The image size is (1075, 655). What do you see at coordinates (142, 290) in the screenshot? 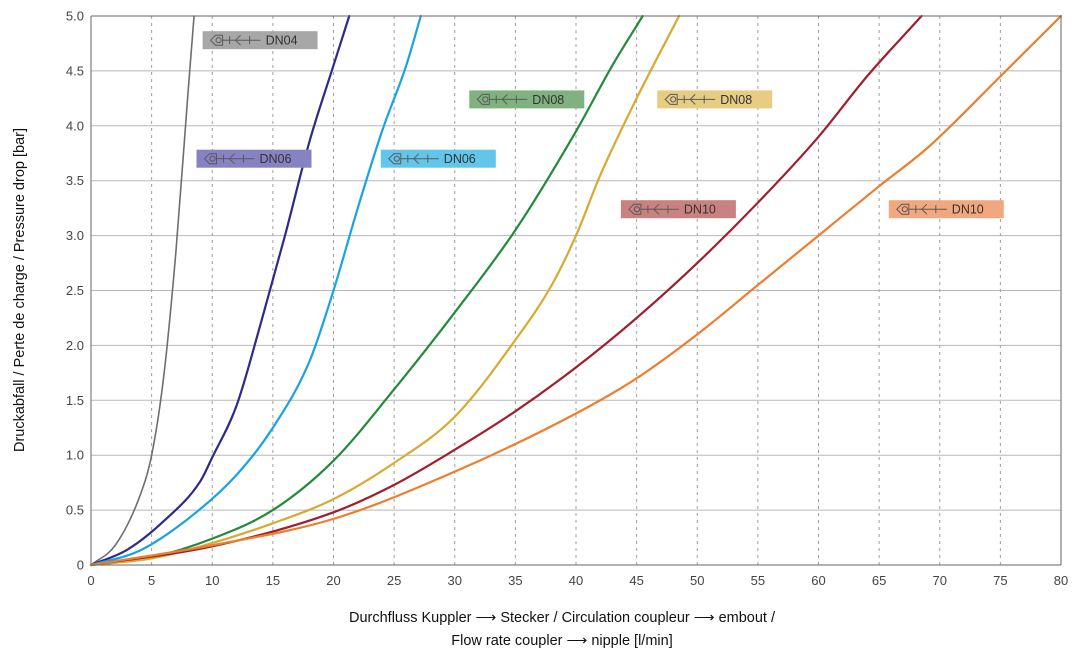
I see `series-line-dn04` at bounding box center [142, 290].